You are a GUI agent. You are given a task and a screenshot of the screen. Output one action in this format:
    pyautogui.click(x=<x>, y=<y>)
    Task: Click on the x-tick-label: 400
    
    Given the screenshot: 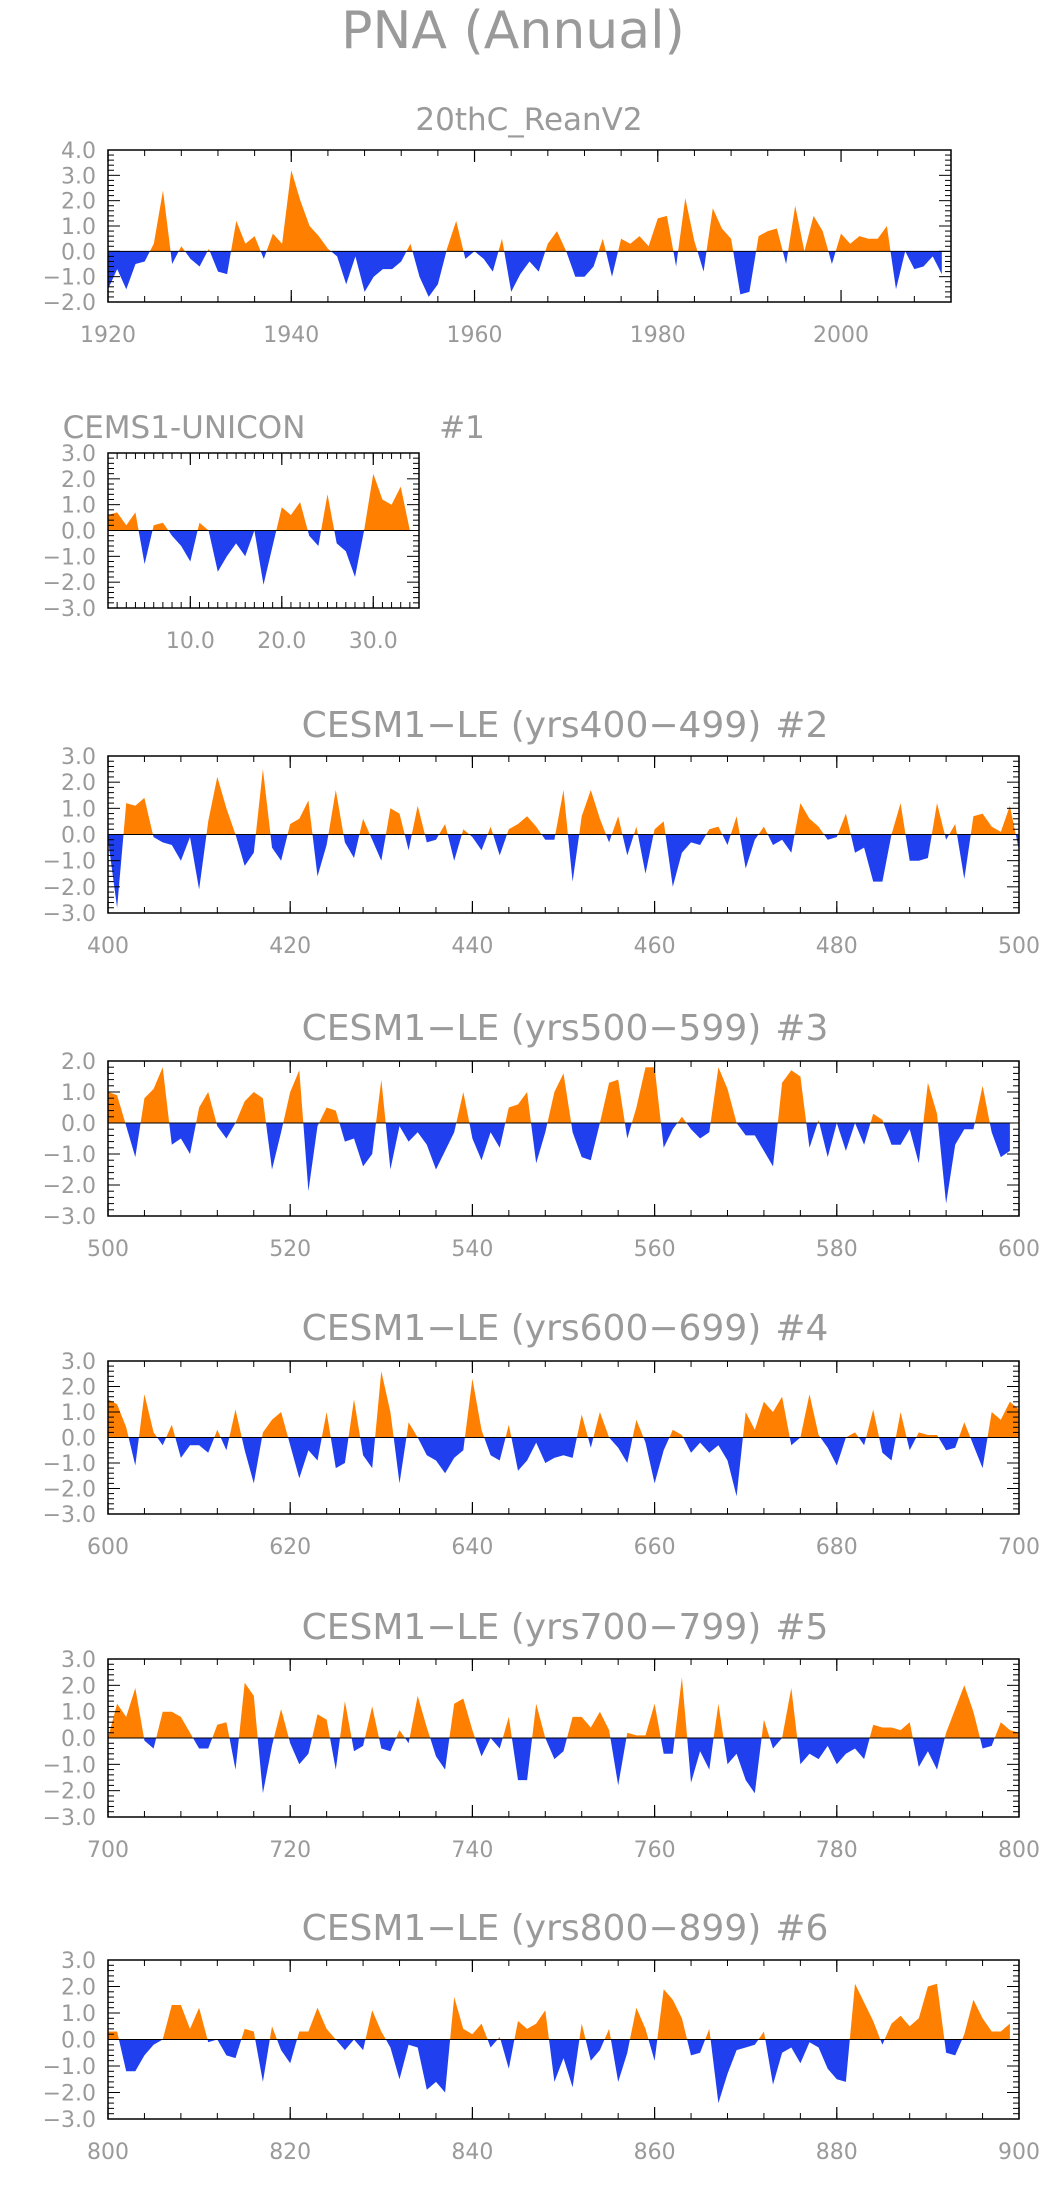 What is the action you would take?
    pyautogui.click(x=108, y=946)
    